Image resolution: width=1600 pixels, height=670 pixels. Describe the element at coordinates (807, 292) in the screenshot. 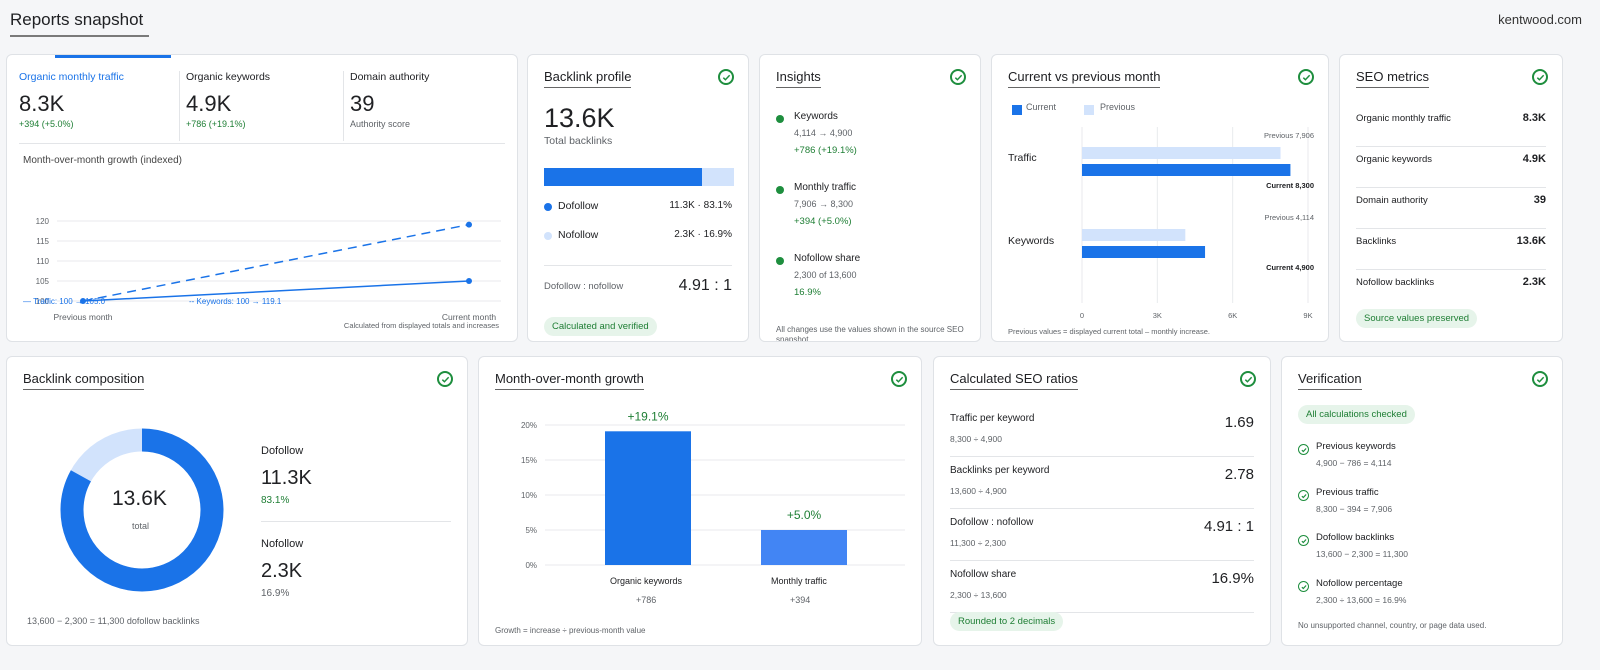

I see `insight-delta: 16.9%` at that location.